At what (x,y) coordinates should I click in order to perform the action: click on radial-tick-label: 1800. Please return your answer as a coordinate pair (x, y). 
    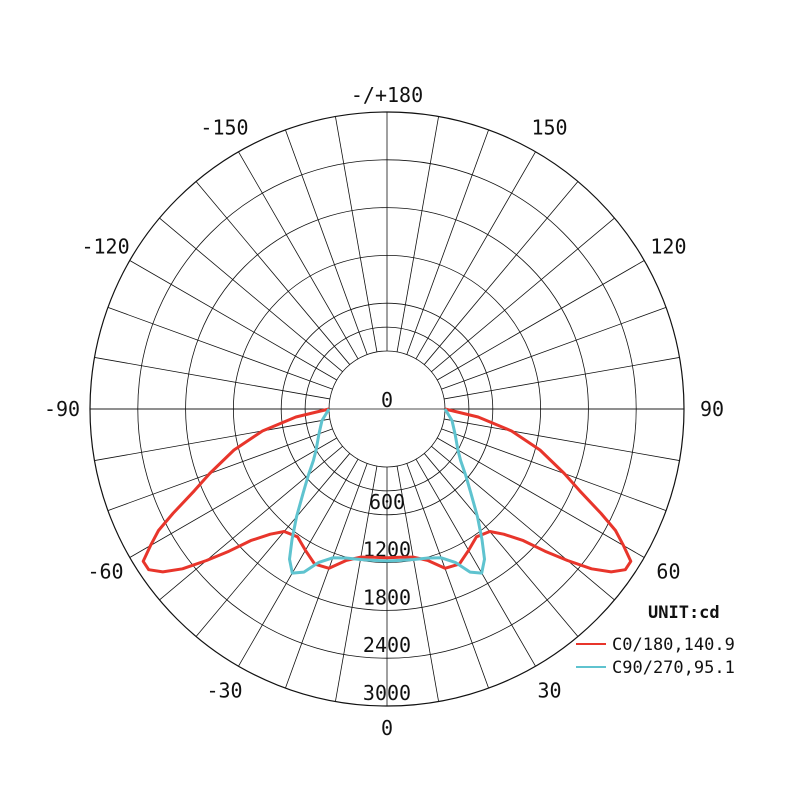
    Looking at the image, I should click on (387, 597).